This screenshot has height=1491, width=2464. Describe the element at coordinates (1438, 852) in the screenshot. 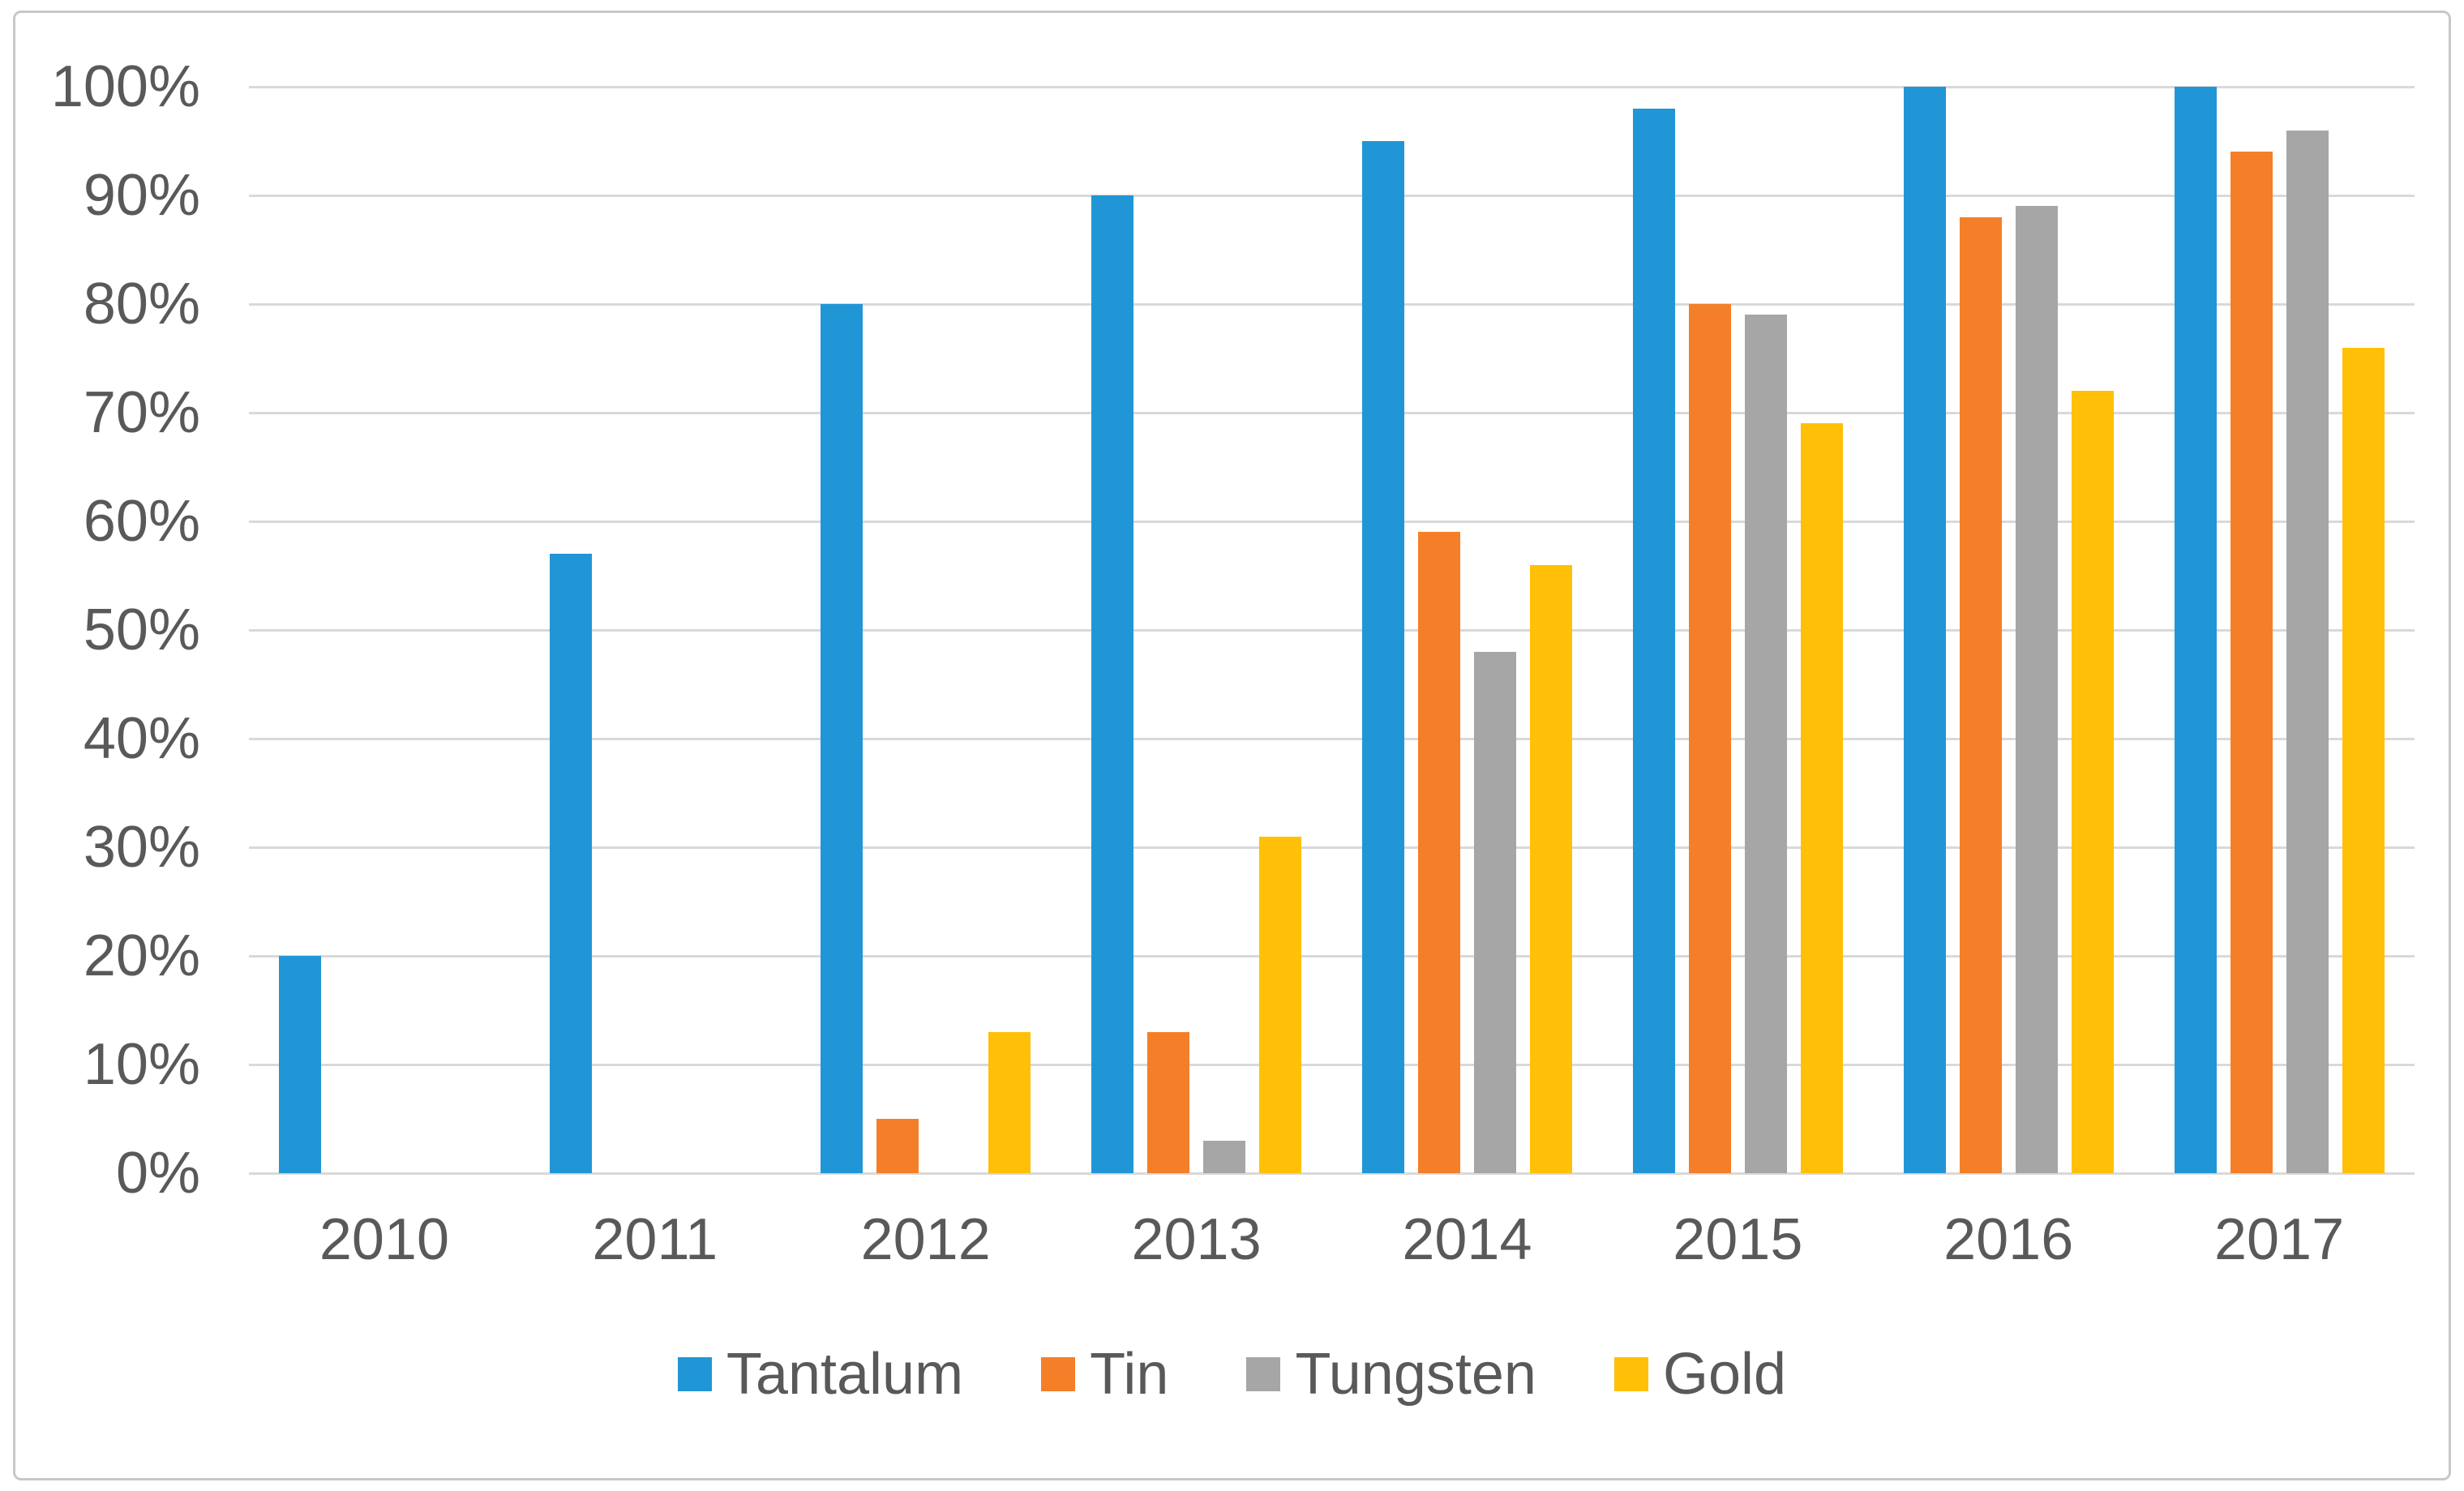

I see `bar-tin-2014` at that location.